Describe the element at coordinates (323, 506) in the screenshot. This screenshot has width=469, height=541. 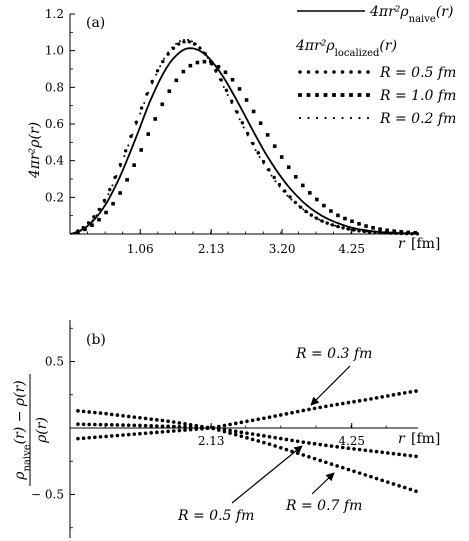
I see `annotation-r07: R = 0.7 fm` at that location.